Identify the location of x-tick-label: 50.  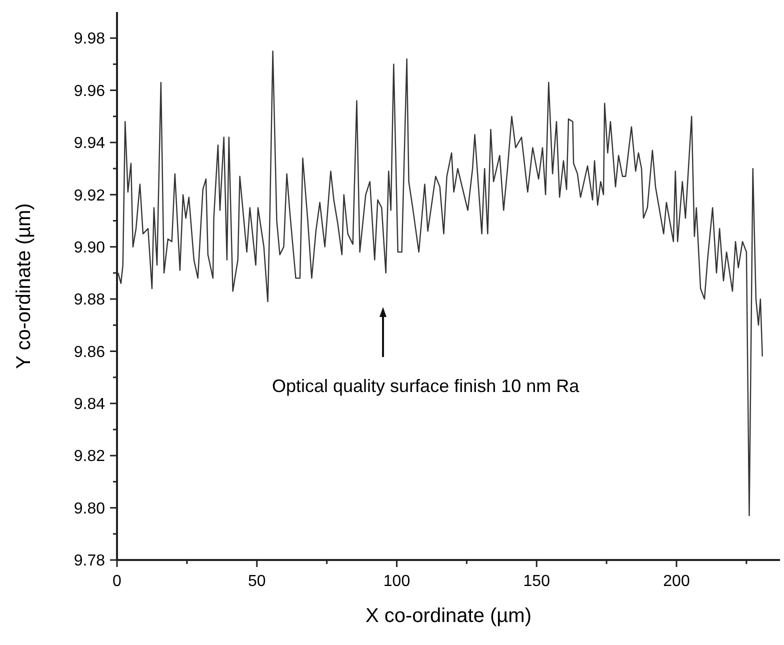
(257, 581).